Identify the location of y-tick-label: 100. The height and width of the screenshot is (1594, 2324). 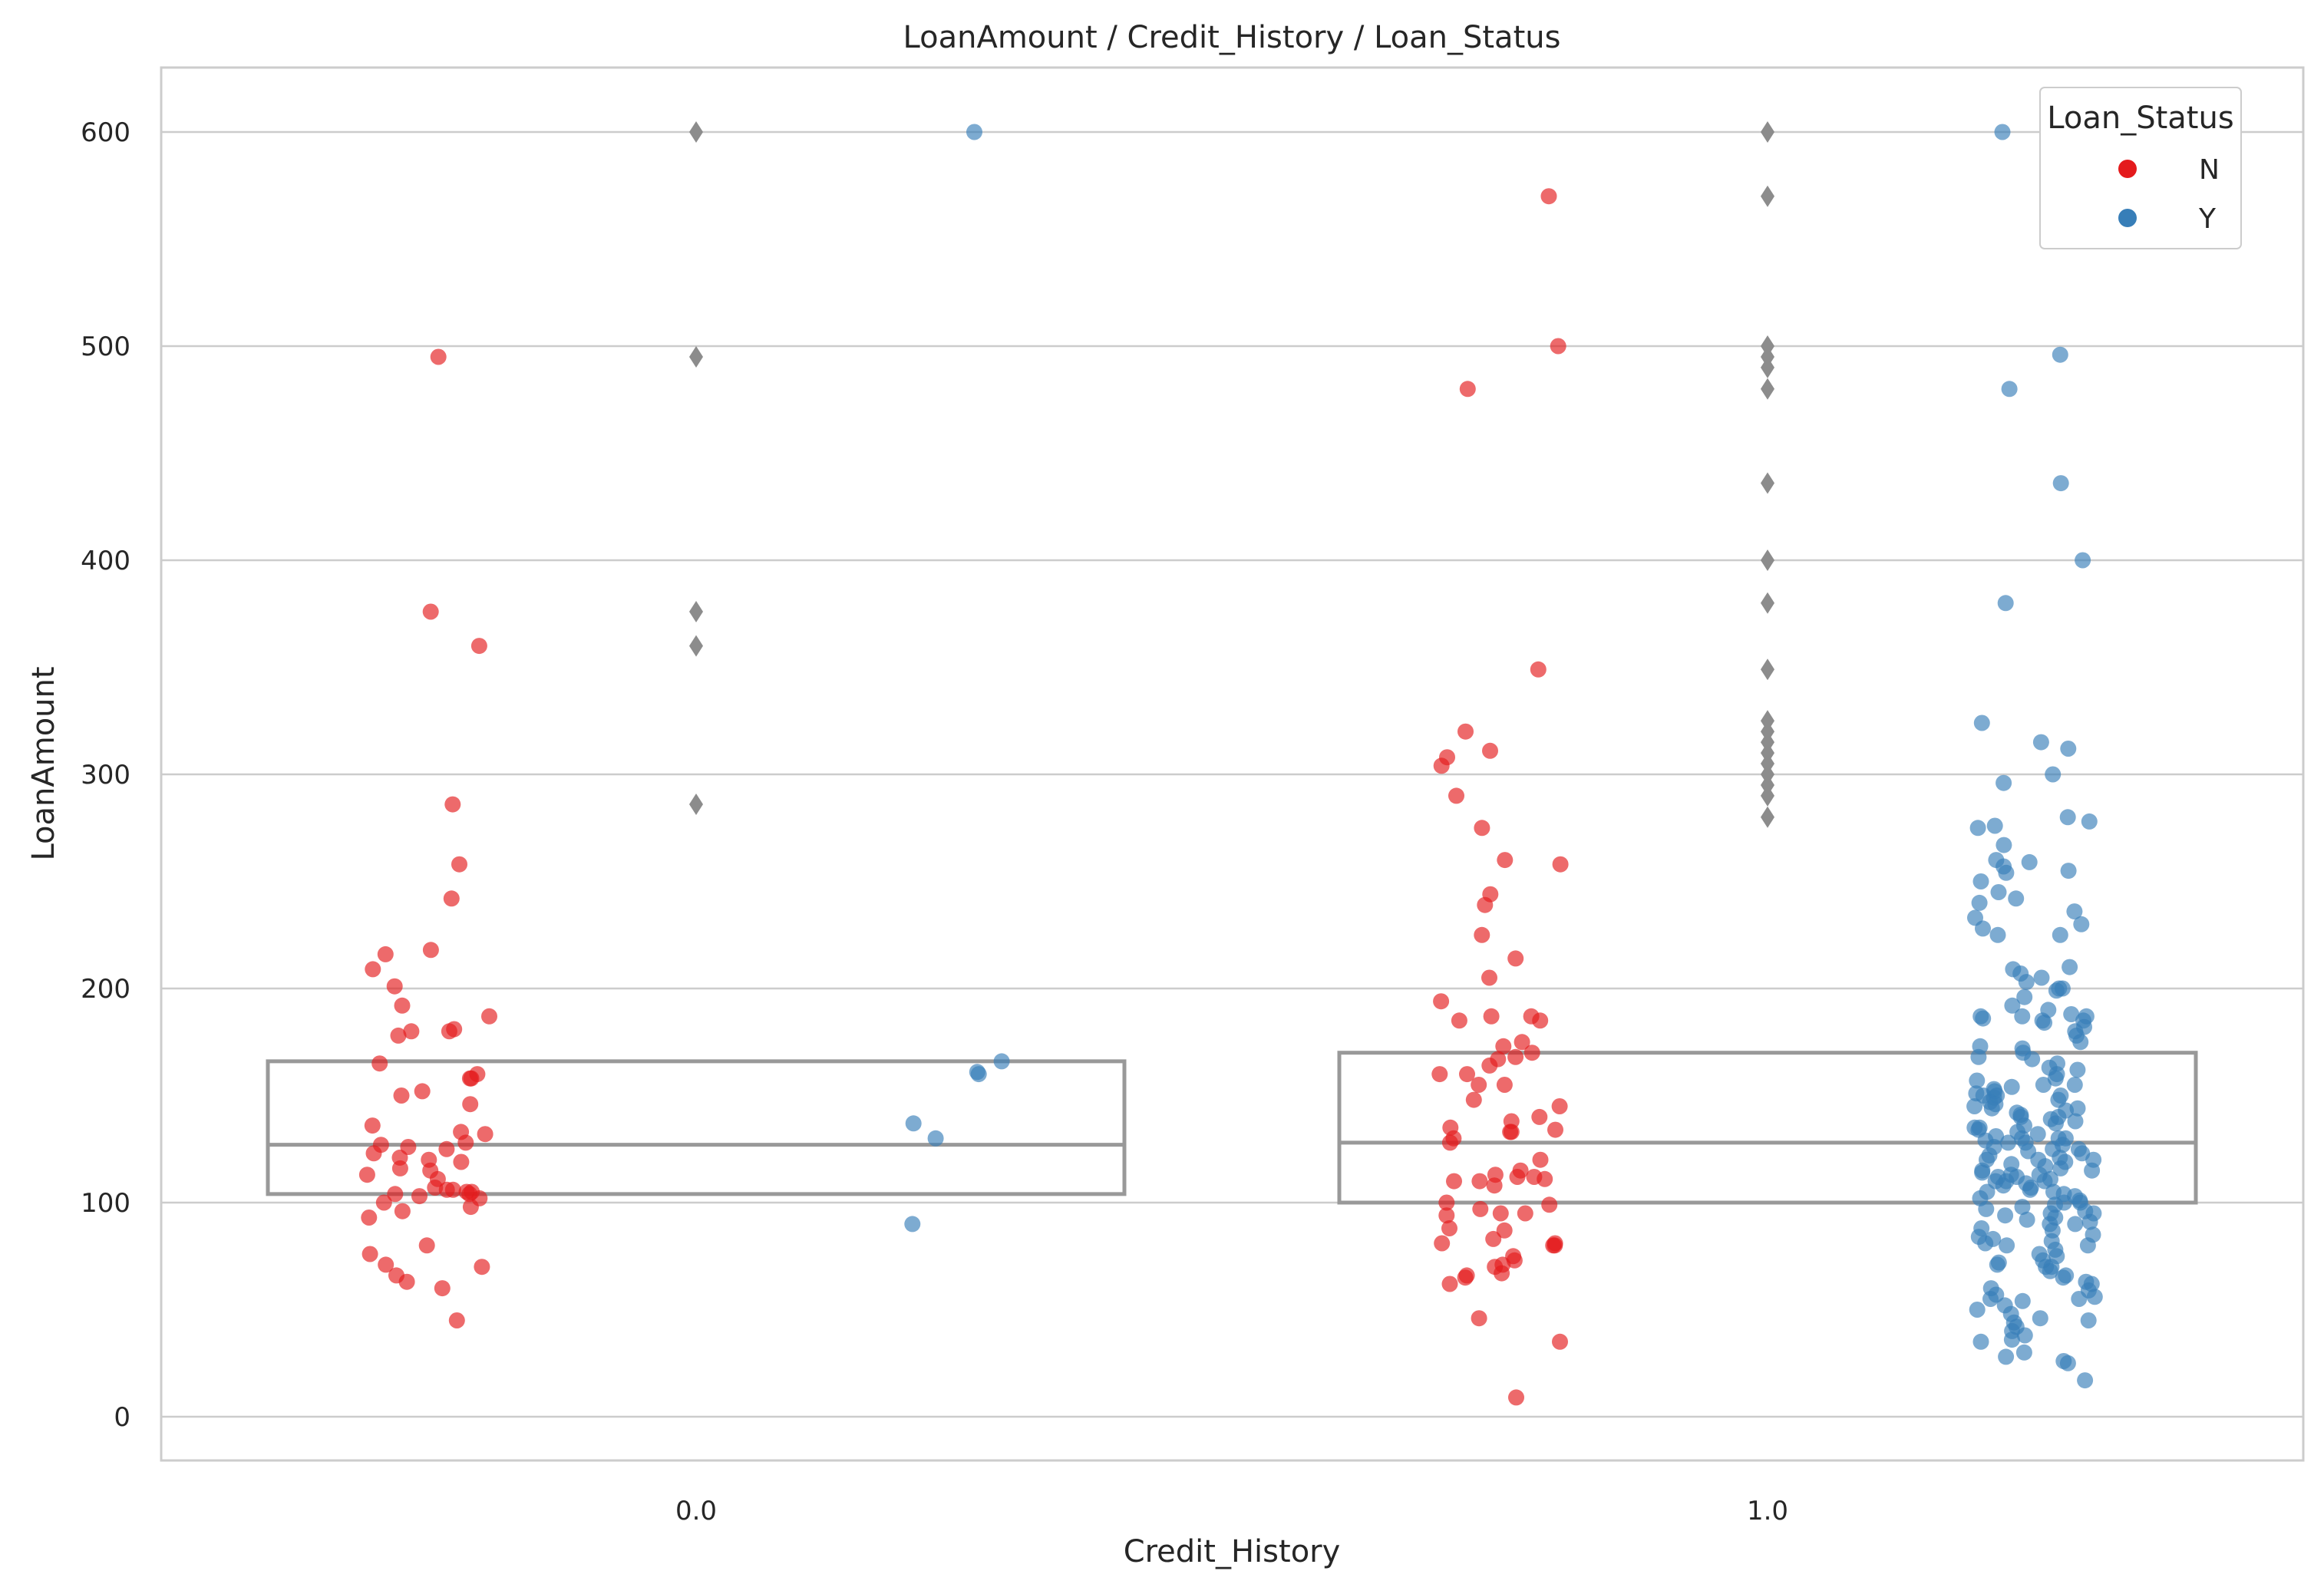
(105, 1203).